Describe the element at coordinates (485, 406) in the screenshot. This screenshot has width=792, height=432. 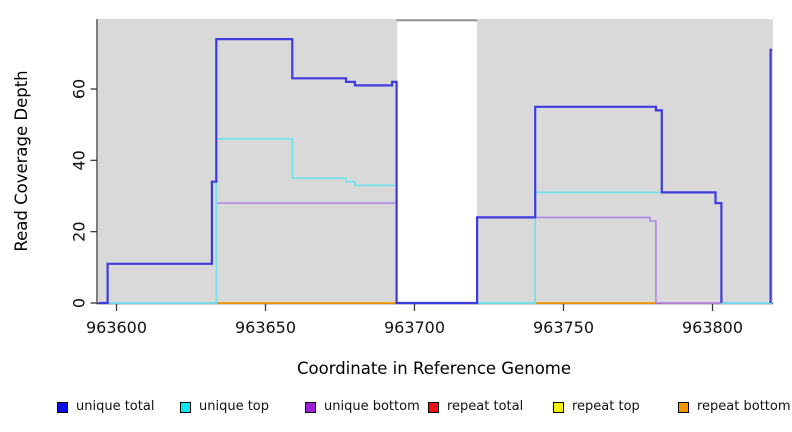
I see `legend-label: repeat total` at that location.